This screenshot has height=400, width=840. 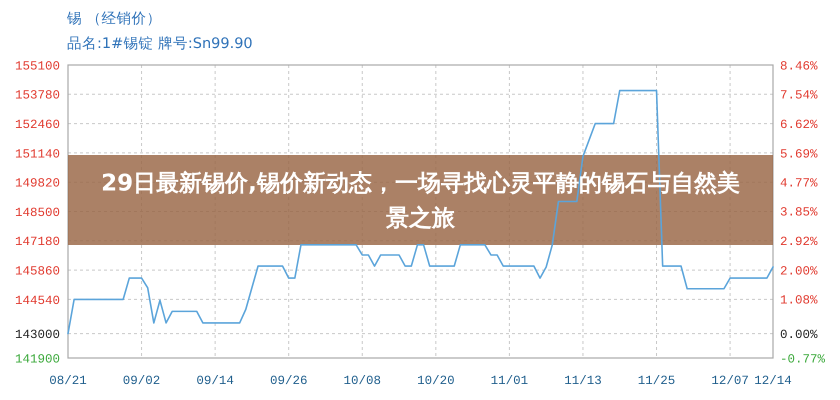 What do you see at coordinates (215, 381) in the screenshot?
I see `x-tick-label: 09/14` at bounding box center [215, 381].